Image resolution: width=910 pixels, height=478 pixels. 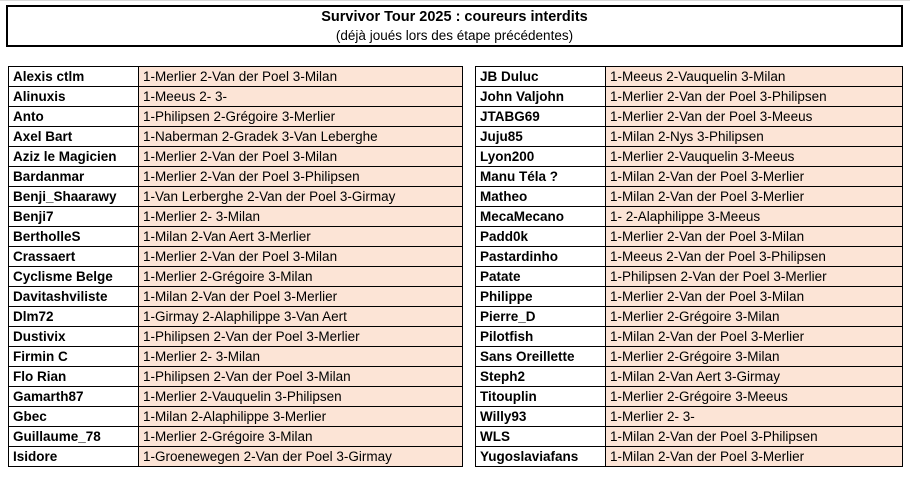 I want to click on player-name-cell: Juju85, so click(x=540, y=136).